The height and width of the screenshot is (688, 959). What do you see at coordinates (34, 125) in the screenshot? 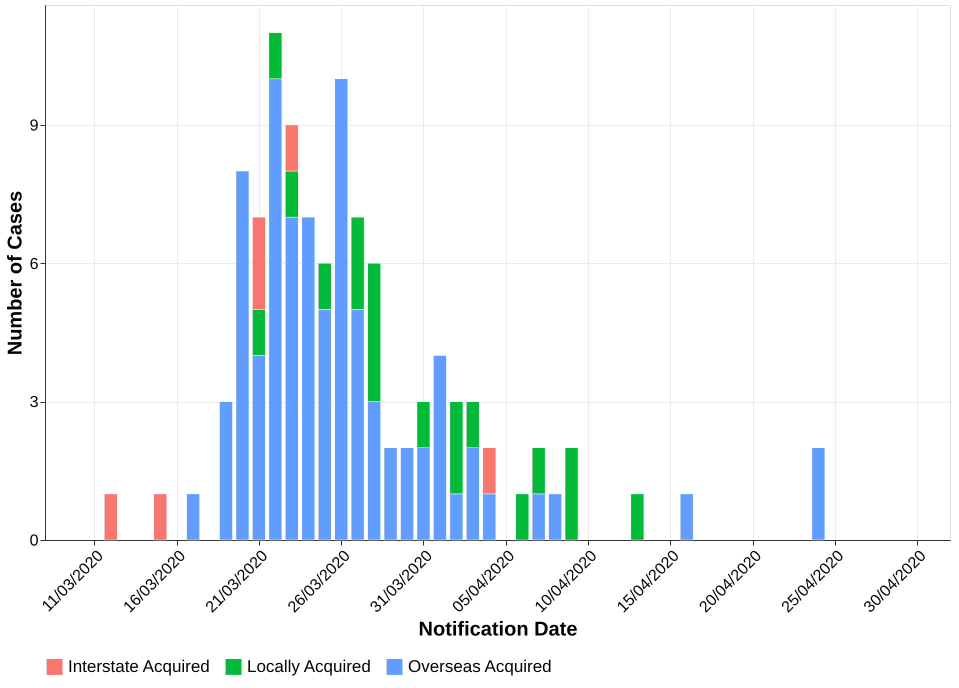
I see `y-tick-label: 9` at bounding box center [34, 125].